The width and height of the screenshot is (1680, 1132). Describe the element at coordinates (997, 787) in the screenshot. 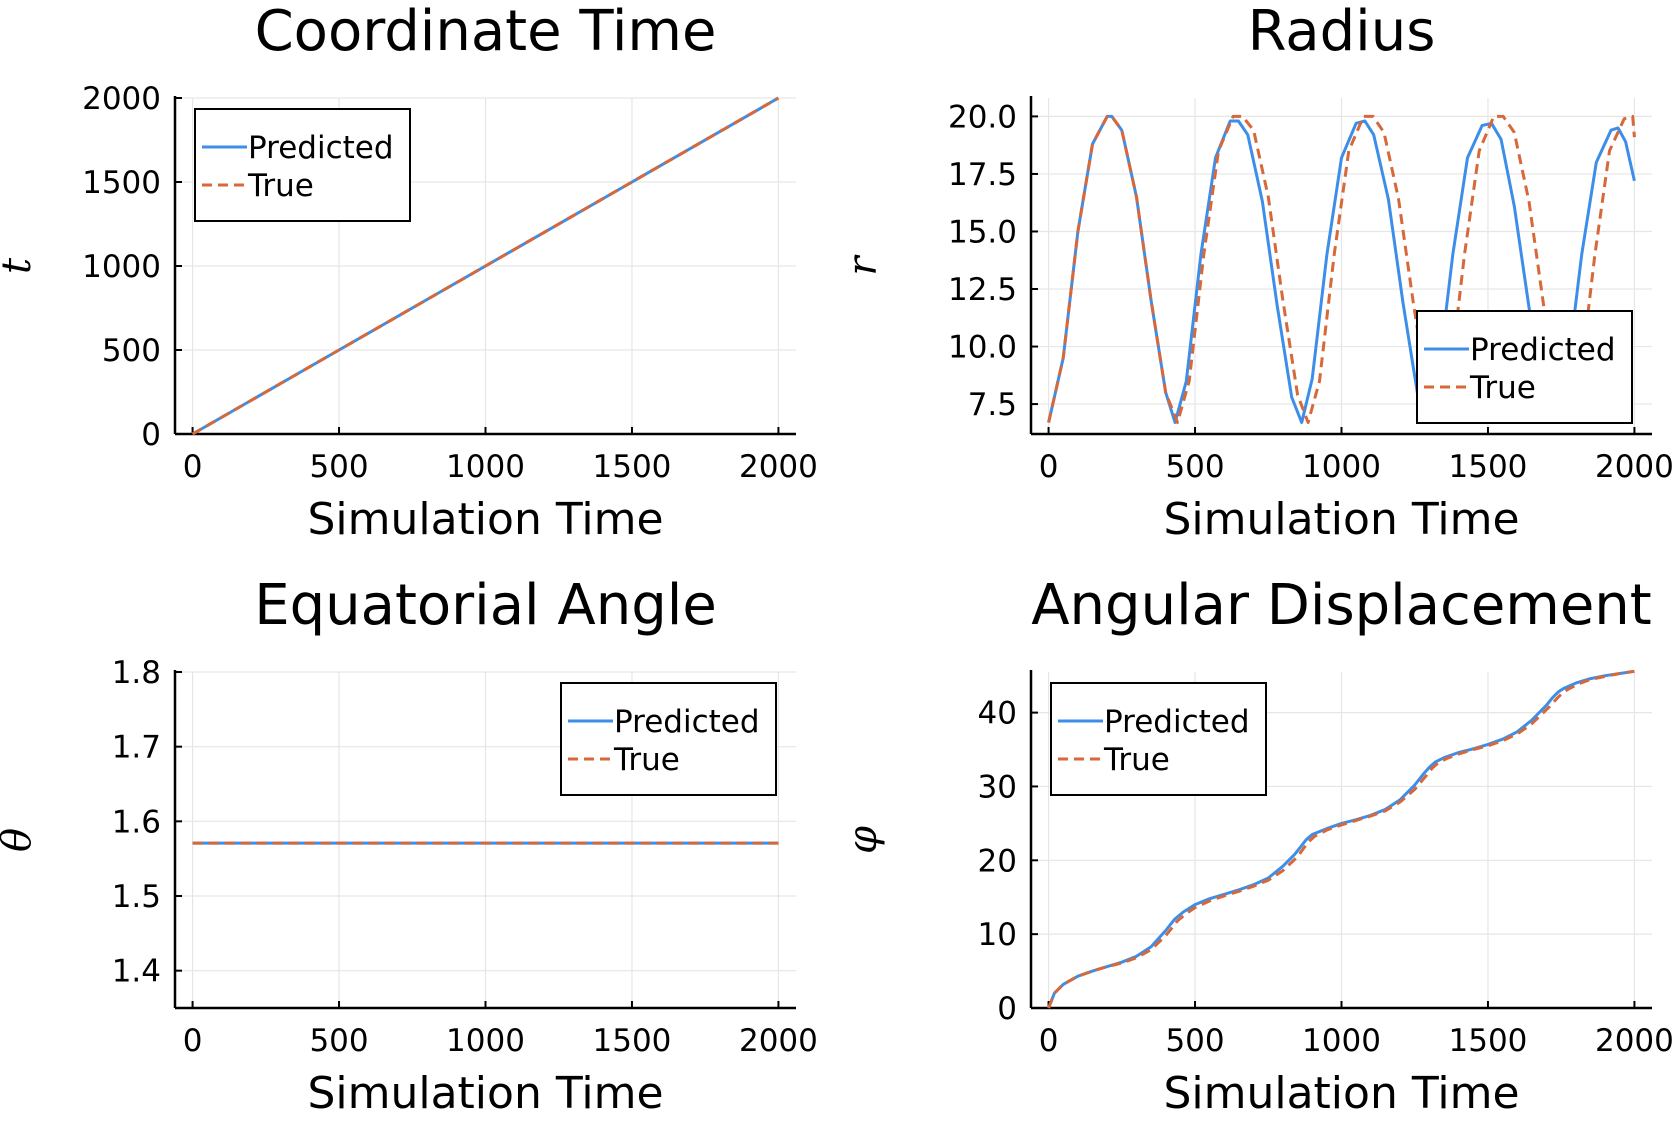

I see `y-tick-label: 30` at that location.